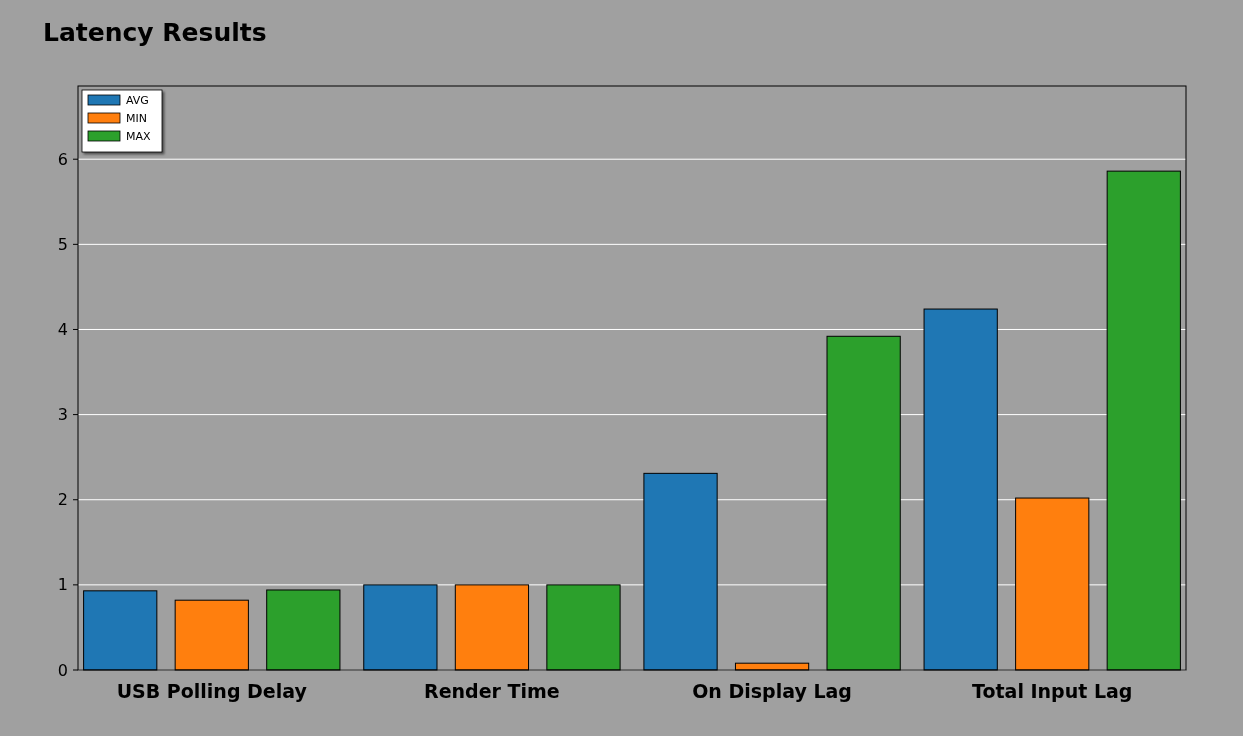 This screenshot has height=736, width=1243. What do you see at coordinates (62, 585) in the screenshot?
I see `y-tick-label: 1` at bounding box center [62, 585].